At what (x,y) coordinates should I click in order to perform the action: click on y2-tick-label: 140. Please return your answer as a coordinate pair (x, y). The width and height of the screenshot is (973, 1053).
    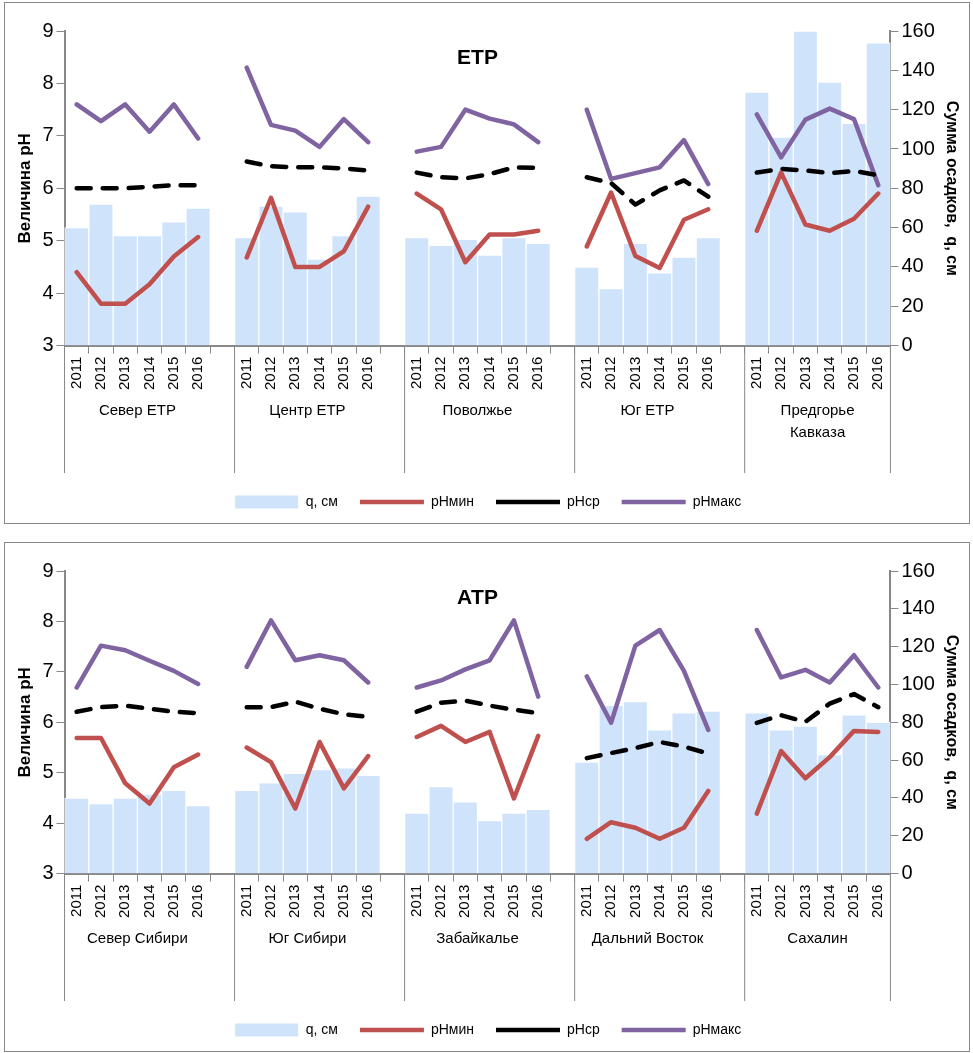
    Looking at the image, I should click on (918, 607).